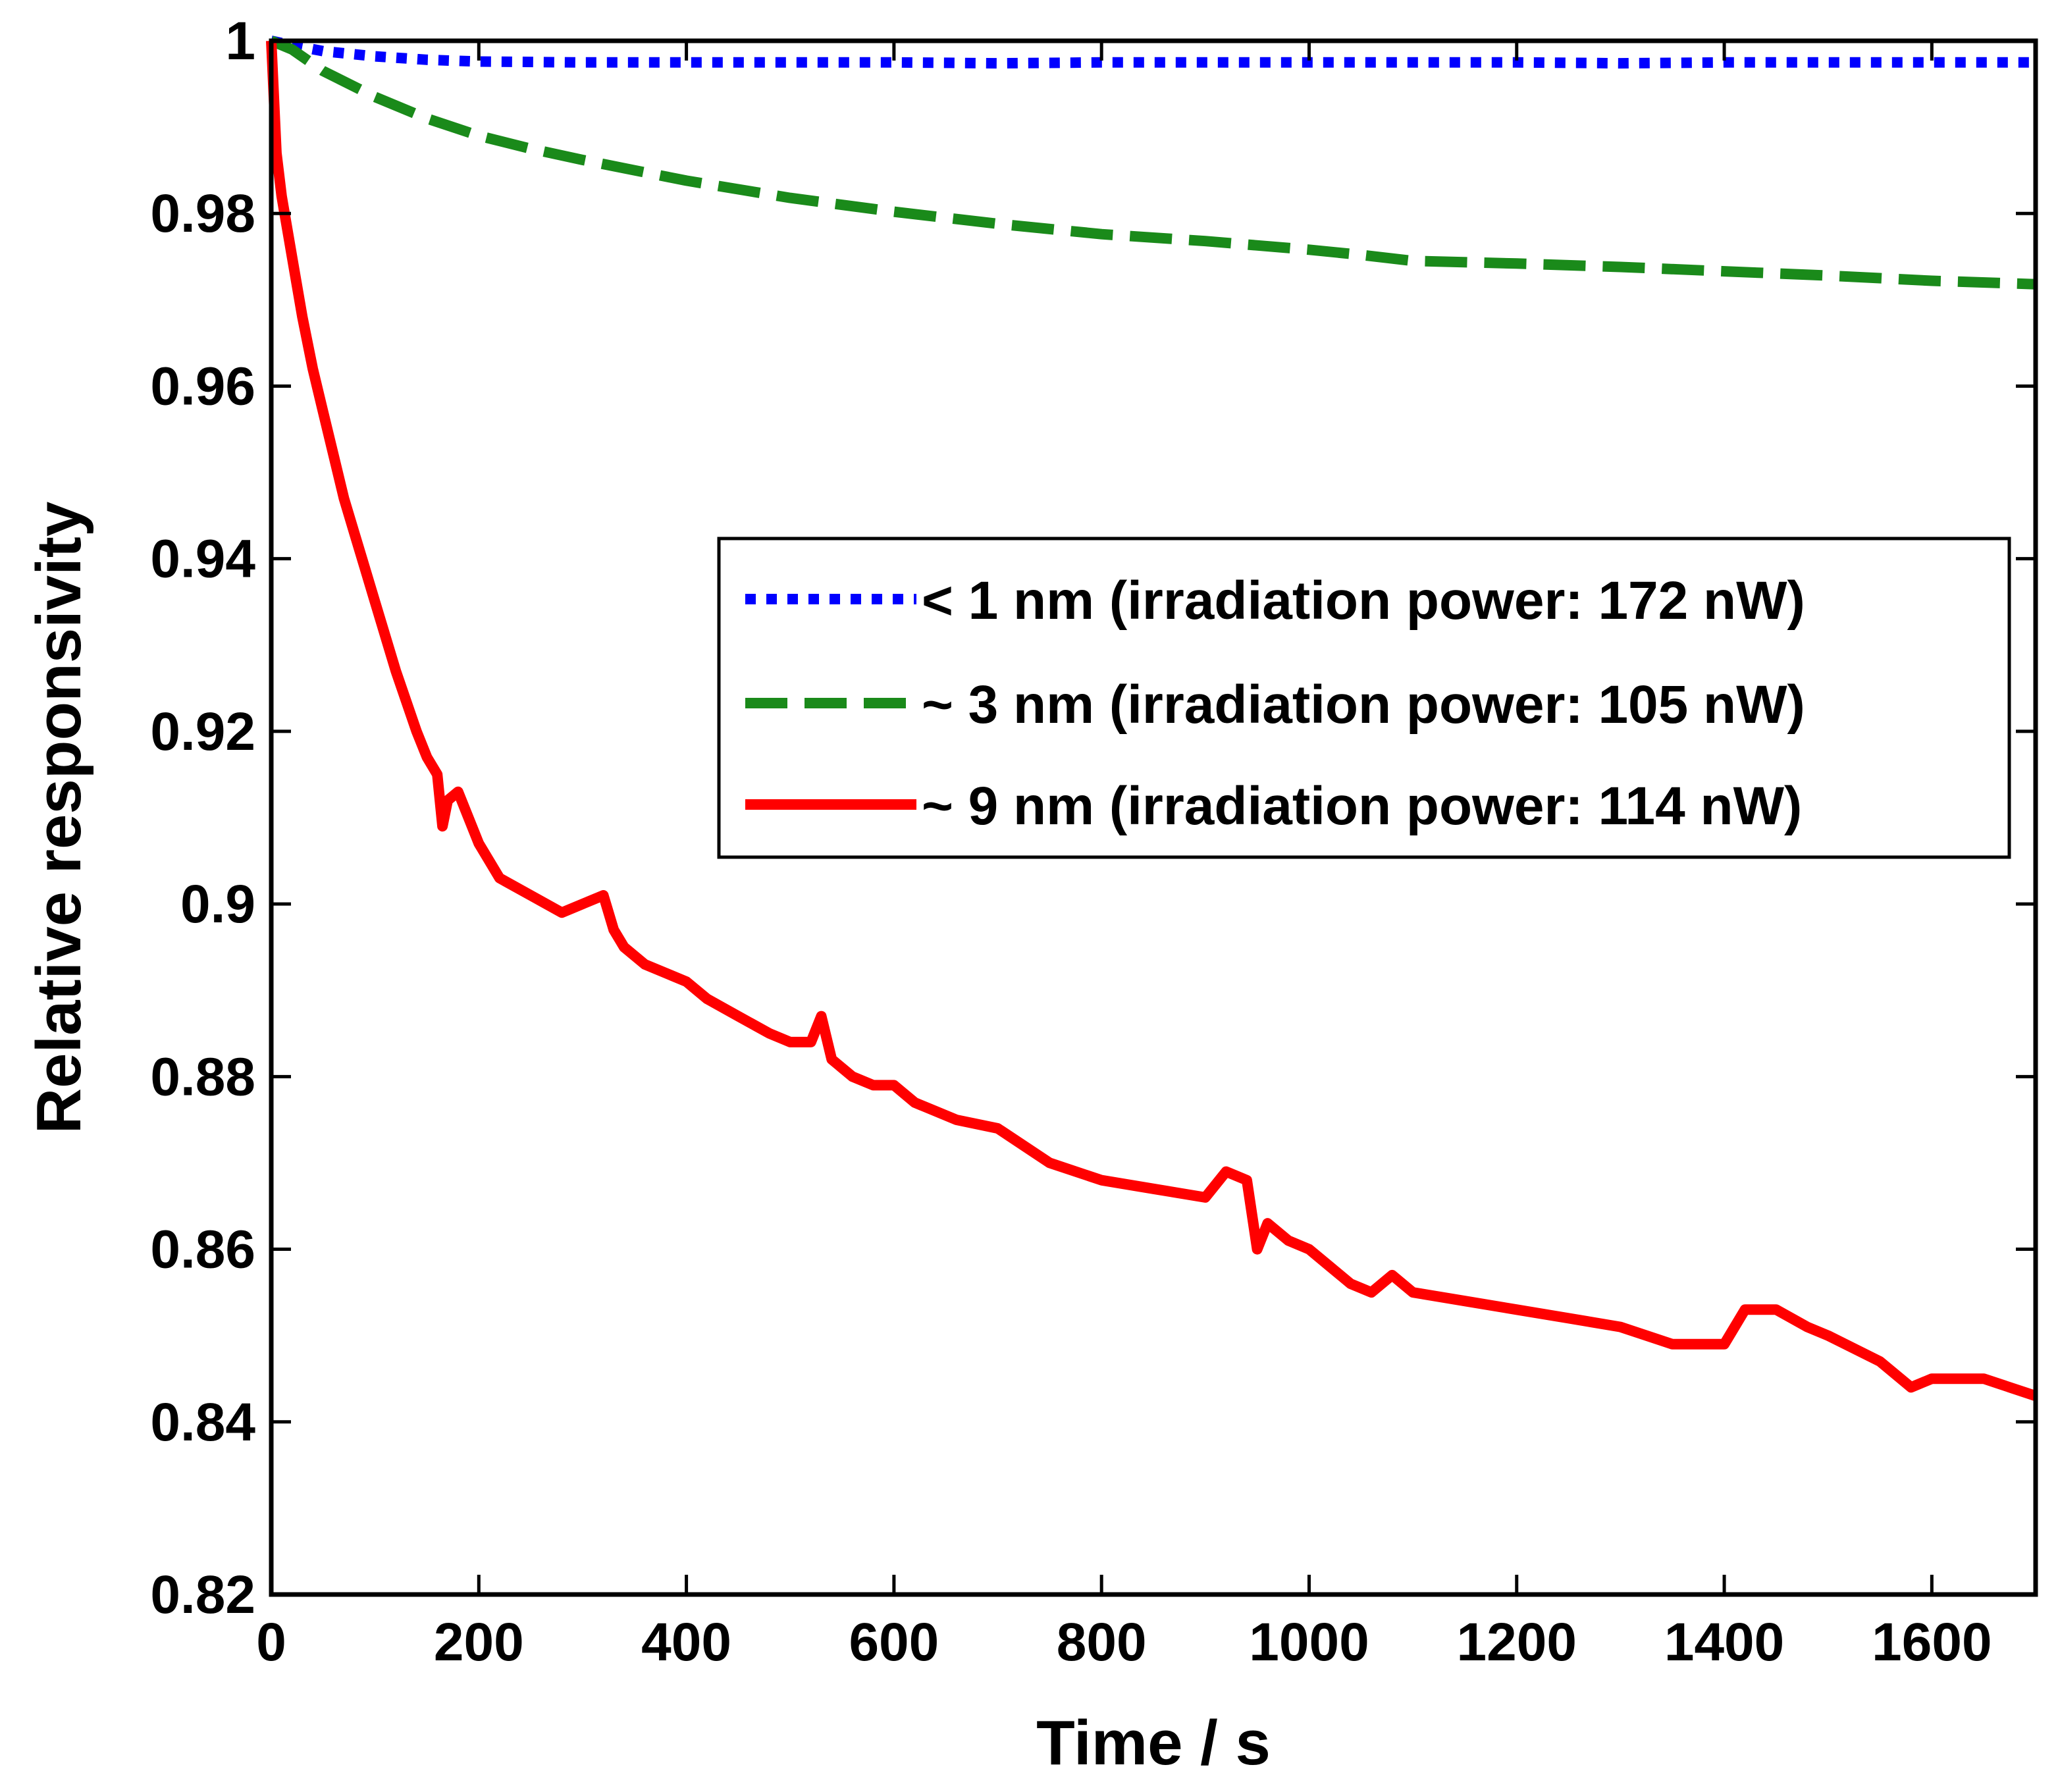 The width and height of the screenshot is (2058, 1792). I want to click on y-tick-label: 0.82, so click(202, 1595).